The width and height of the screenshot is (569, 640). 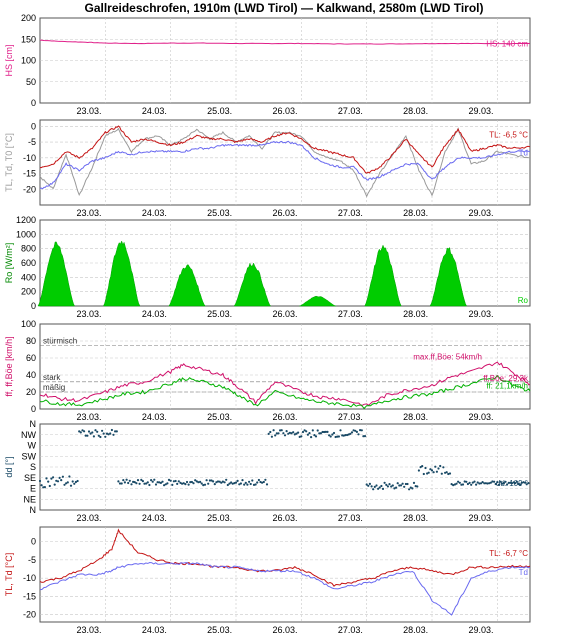 What do you see at coordinates (26, 220) in the screenshot?
I see `ro-y-tick-label: 1200` at bounding box center [26, 220].